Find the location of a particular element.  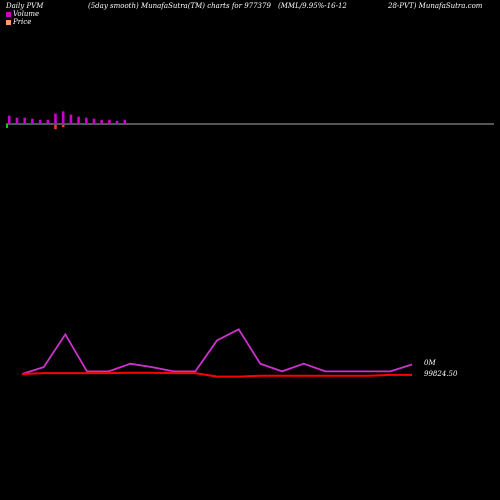

legend-price-label: Price is located at coordinates (22, 22).